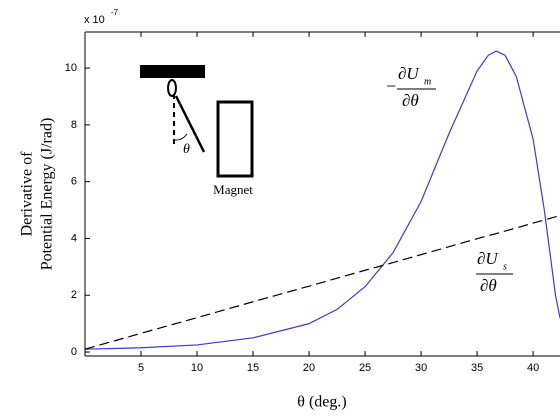  What do you see at coordinates (94, 20) in the screenshot?
I see `multiplier-base: x 10` at bounding box center [94, 20].